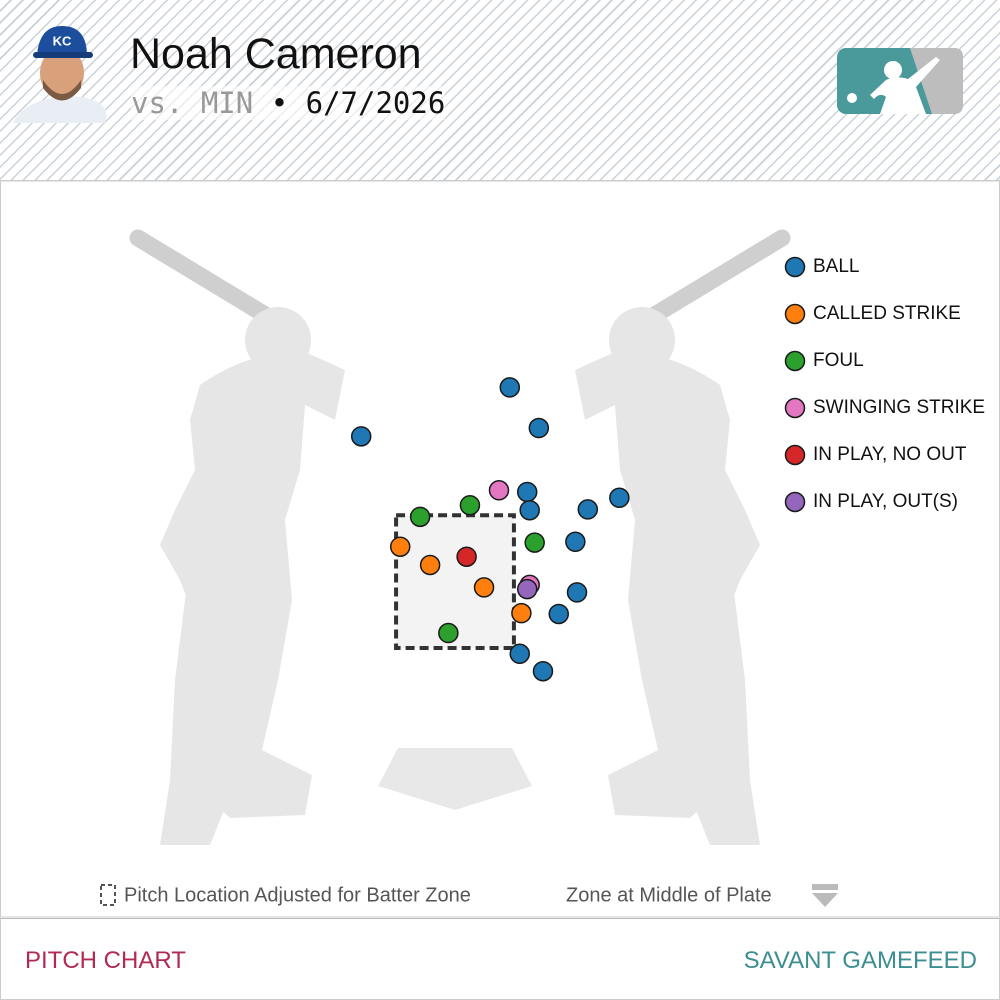 The width and height of the screenshot is (1000, 1000). What do you see at coordinates (838, 360) in the screenshot?
I see `legend-label: FOUL` at bounding box center [838, 360].